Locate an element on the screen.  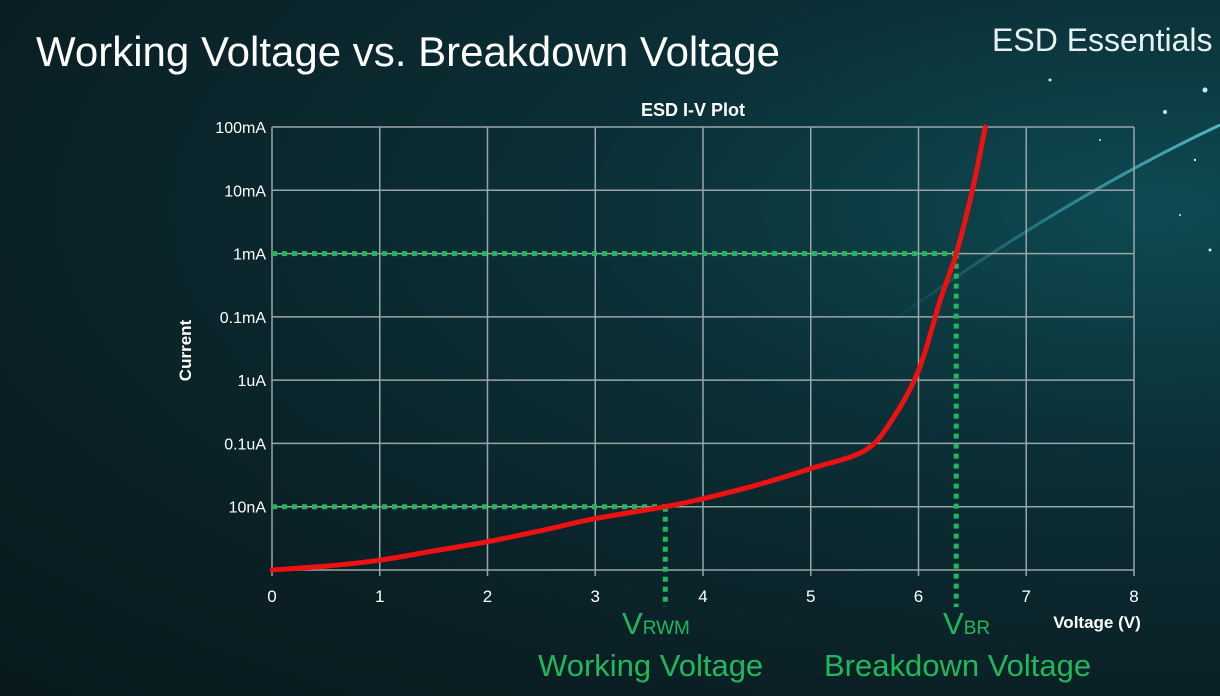
x-tick-label: 3 is located at coordinates (595, 596).